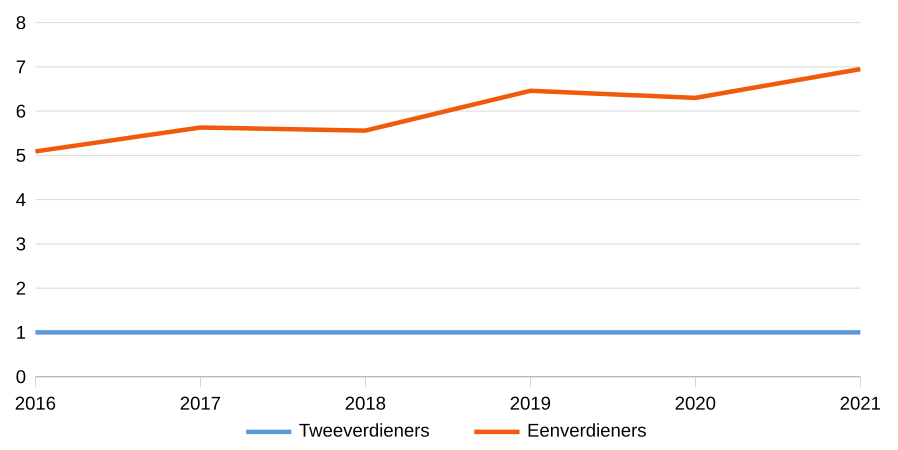 The height and width of the screenshot is (450, 898). I want to click on y-tick-label: 7, so click(21, 67).